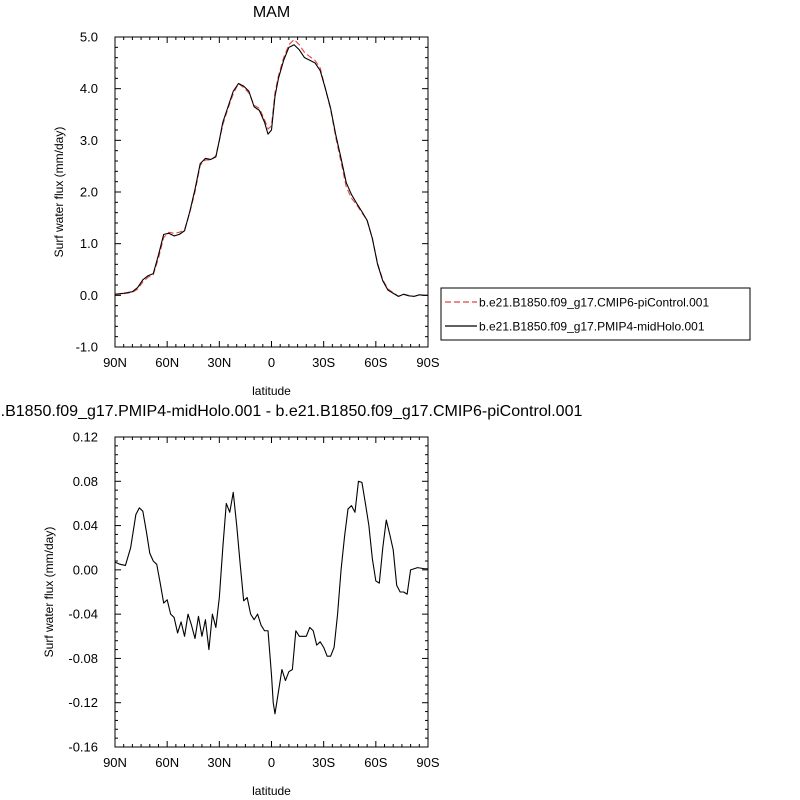 The width and height of the screenshot is (800, 800). What do you see at coordinates (89, 88) in the screenshot?
I see `y-tick-label: 4.0` at bounding box center [89, 88].